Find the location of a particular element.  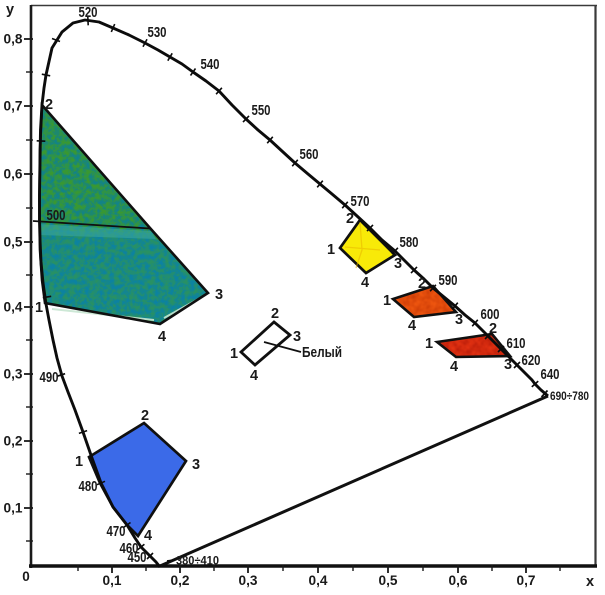

svg-text: 450 is located at coordinates (137, 558).